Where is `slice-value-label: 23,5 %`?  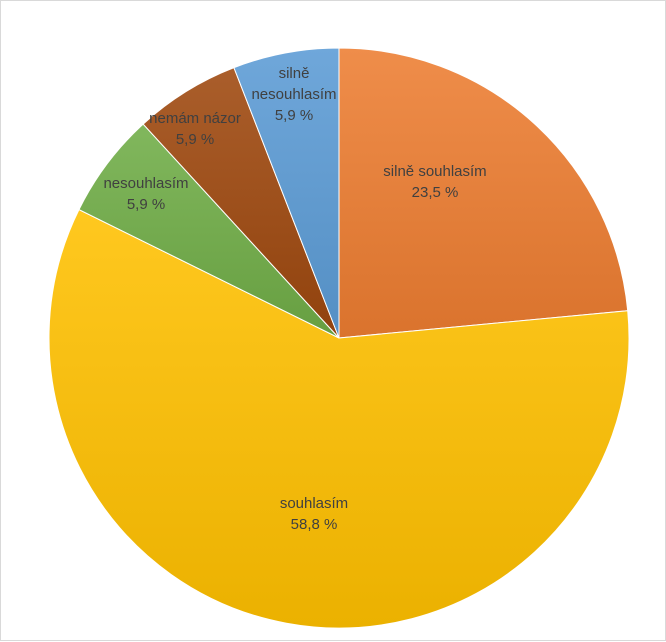 slice-value-label: 23,5 % is located at coordinates (435, 192).